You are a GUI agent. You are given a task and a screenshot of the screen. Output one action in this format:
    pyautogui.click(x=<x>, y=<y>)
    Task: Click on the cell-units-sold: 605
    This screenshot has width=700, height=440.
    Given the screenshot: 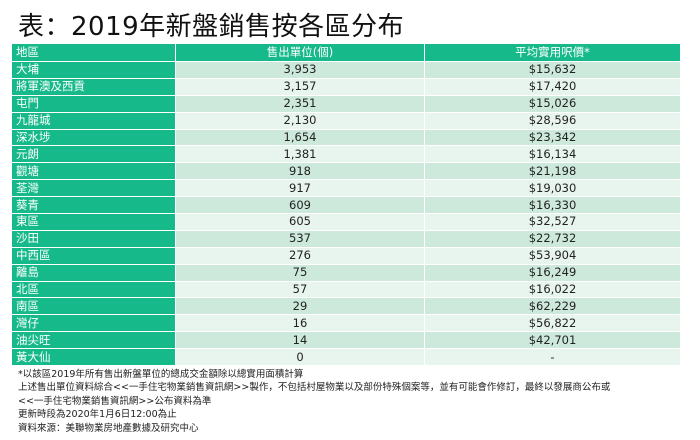 What is the action you would take?
    pyautogui.click(x=300, y=222)
    